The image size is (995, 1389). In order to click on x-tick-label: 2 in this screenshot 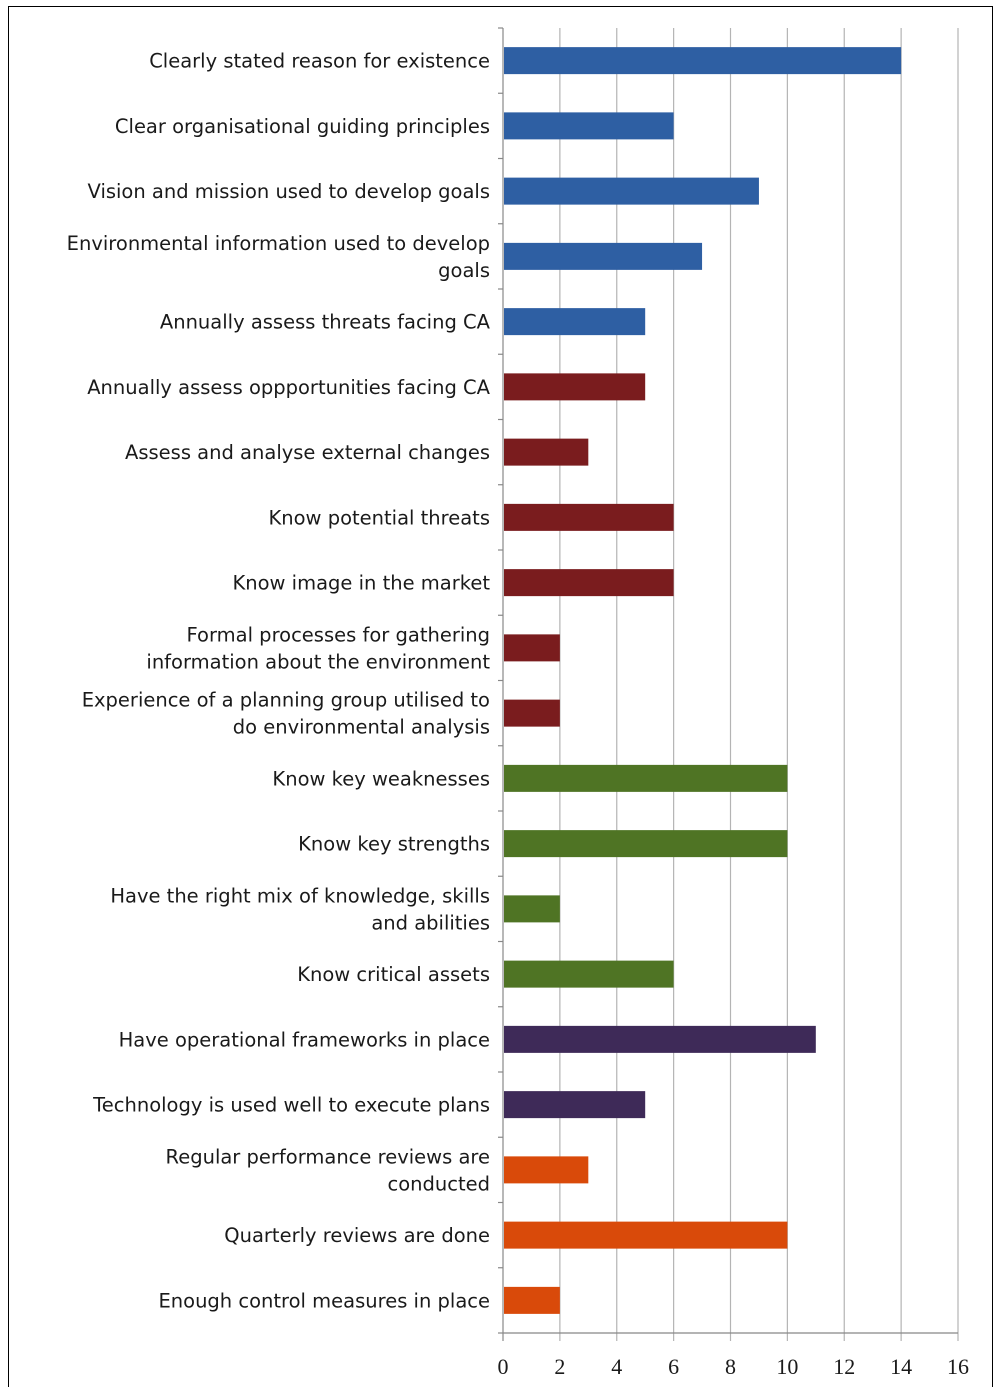, I will do `click(559, 1366)`.